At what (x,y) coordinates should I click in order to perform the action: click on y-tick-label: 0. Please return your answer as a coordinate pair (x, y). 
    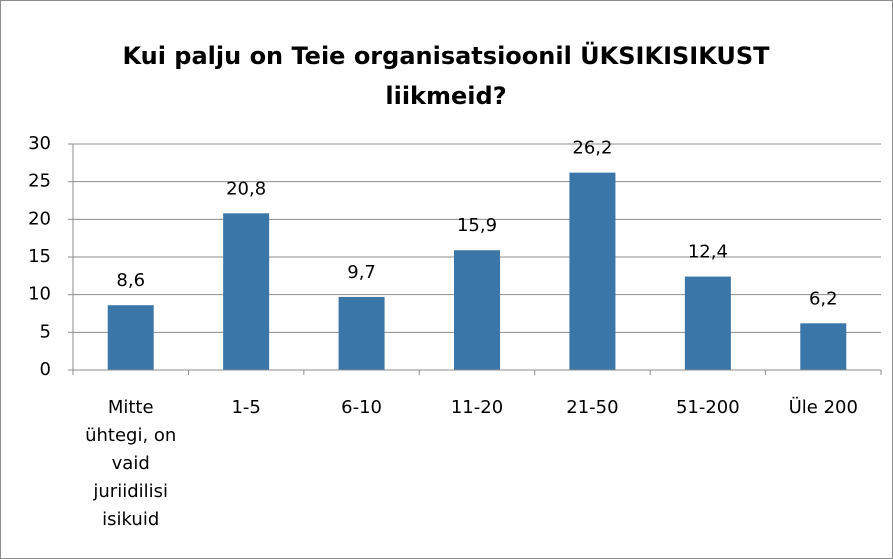
    Looking at the image, I should click on (45, 369).